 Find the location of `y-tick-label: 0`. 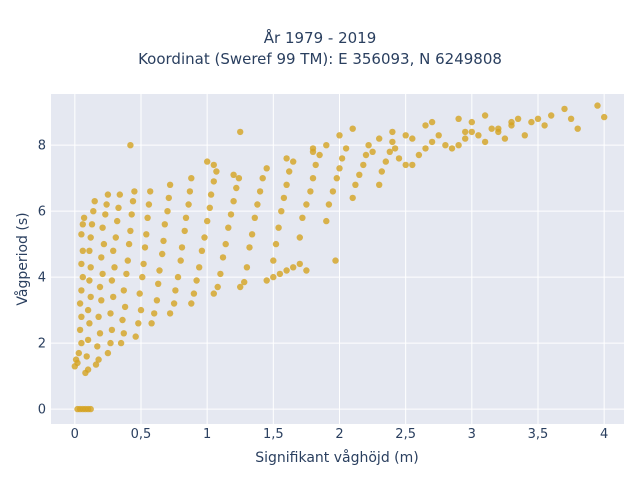

y-tick-label: 0 is located at coordinates (42, 410).